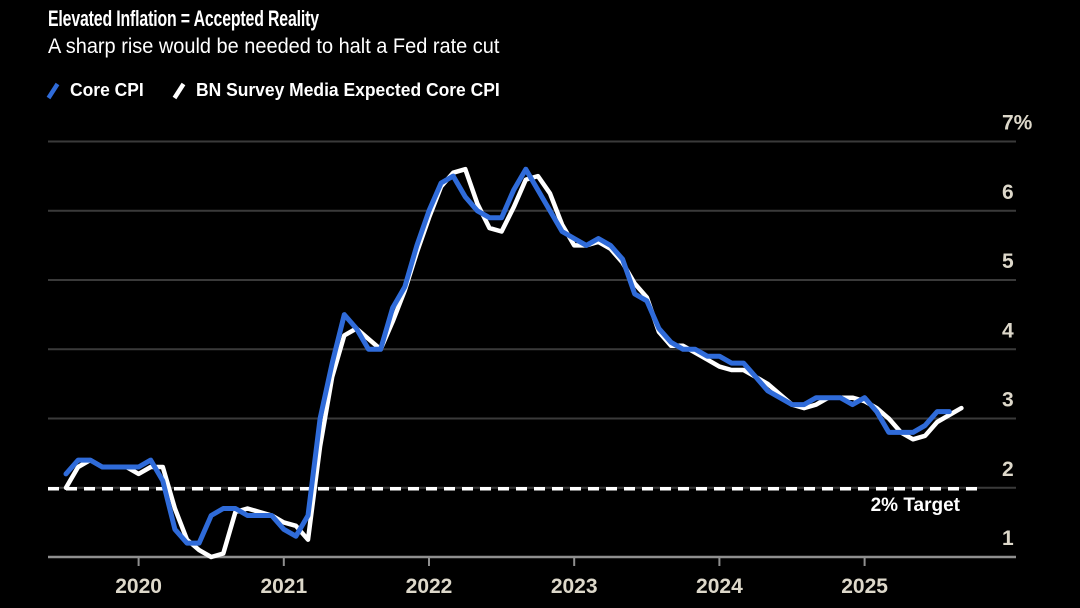  What do you see at coordinates (138, 586) in the screenshot?
I see `x-axis-label-2020: 2020` at bounding box center [138, 586].